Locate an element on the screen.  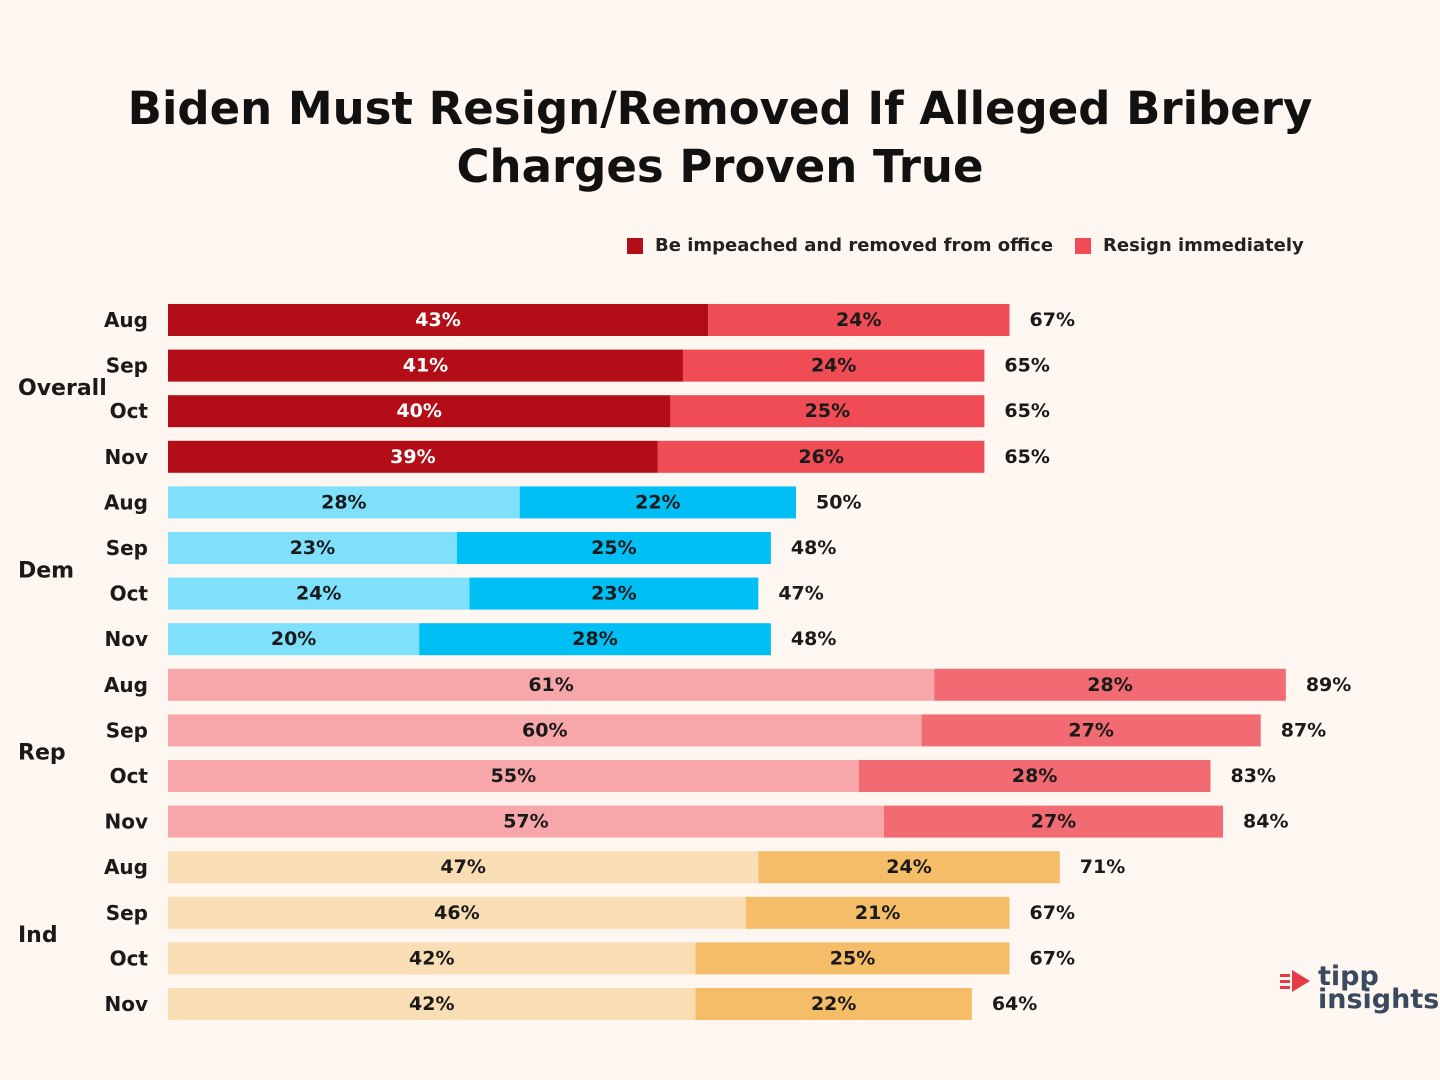
tick-label-ind-oct: Oct is located at coordinates (129, 958).